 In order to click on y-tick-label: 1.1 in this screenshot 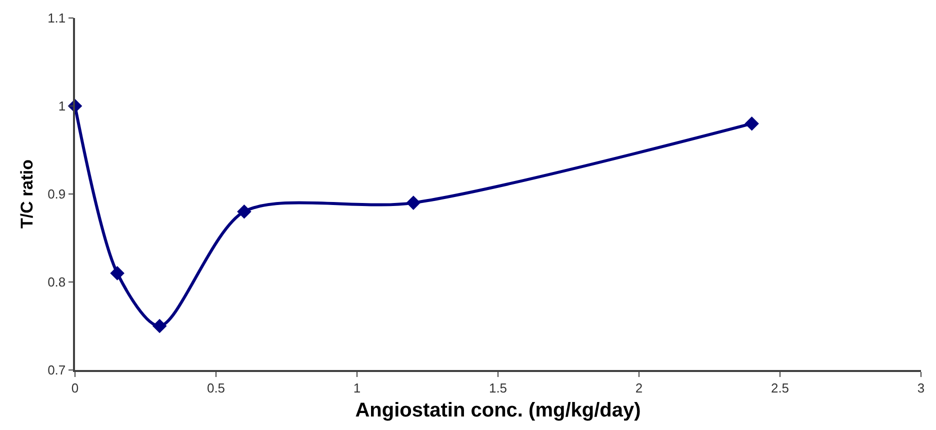, I will do `click(57, 18)`.